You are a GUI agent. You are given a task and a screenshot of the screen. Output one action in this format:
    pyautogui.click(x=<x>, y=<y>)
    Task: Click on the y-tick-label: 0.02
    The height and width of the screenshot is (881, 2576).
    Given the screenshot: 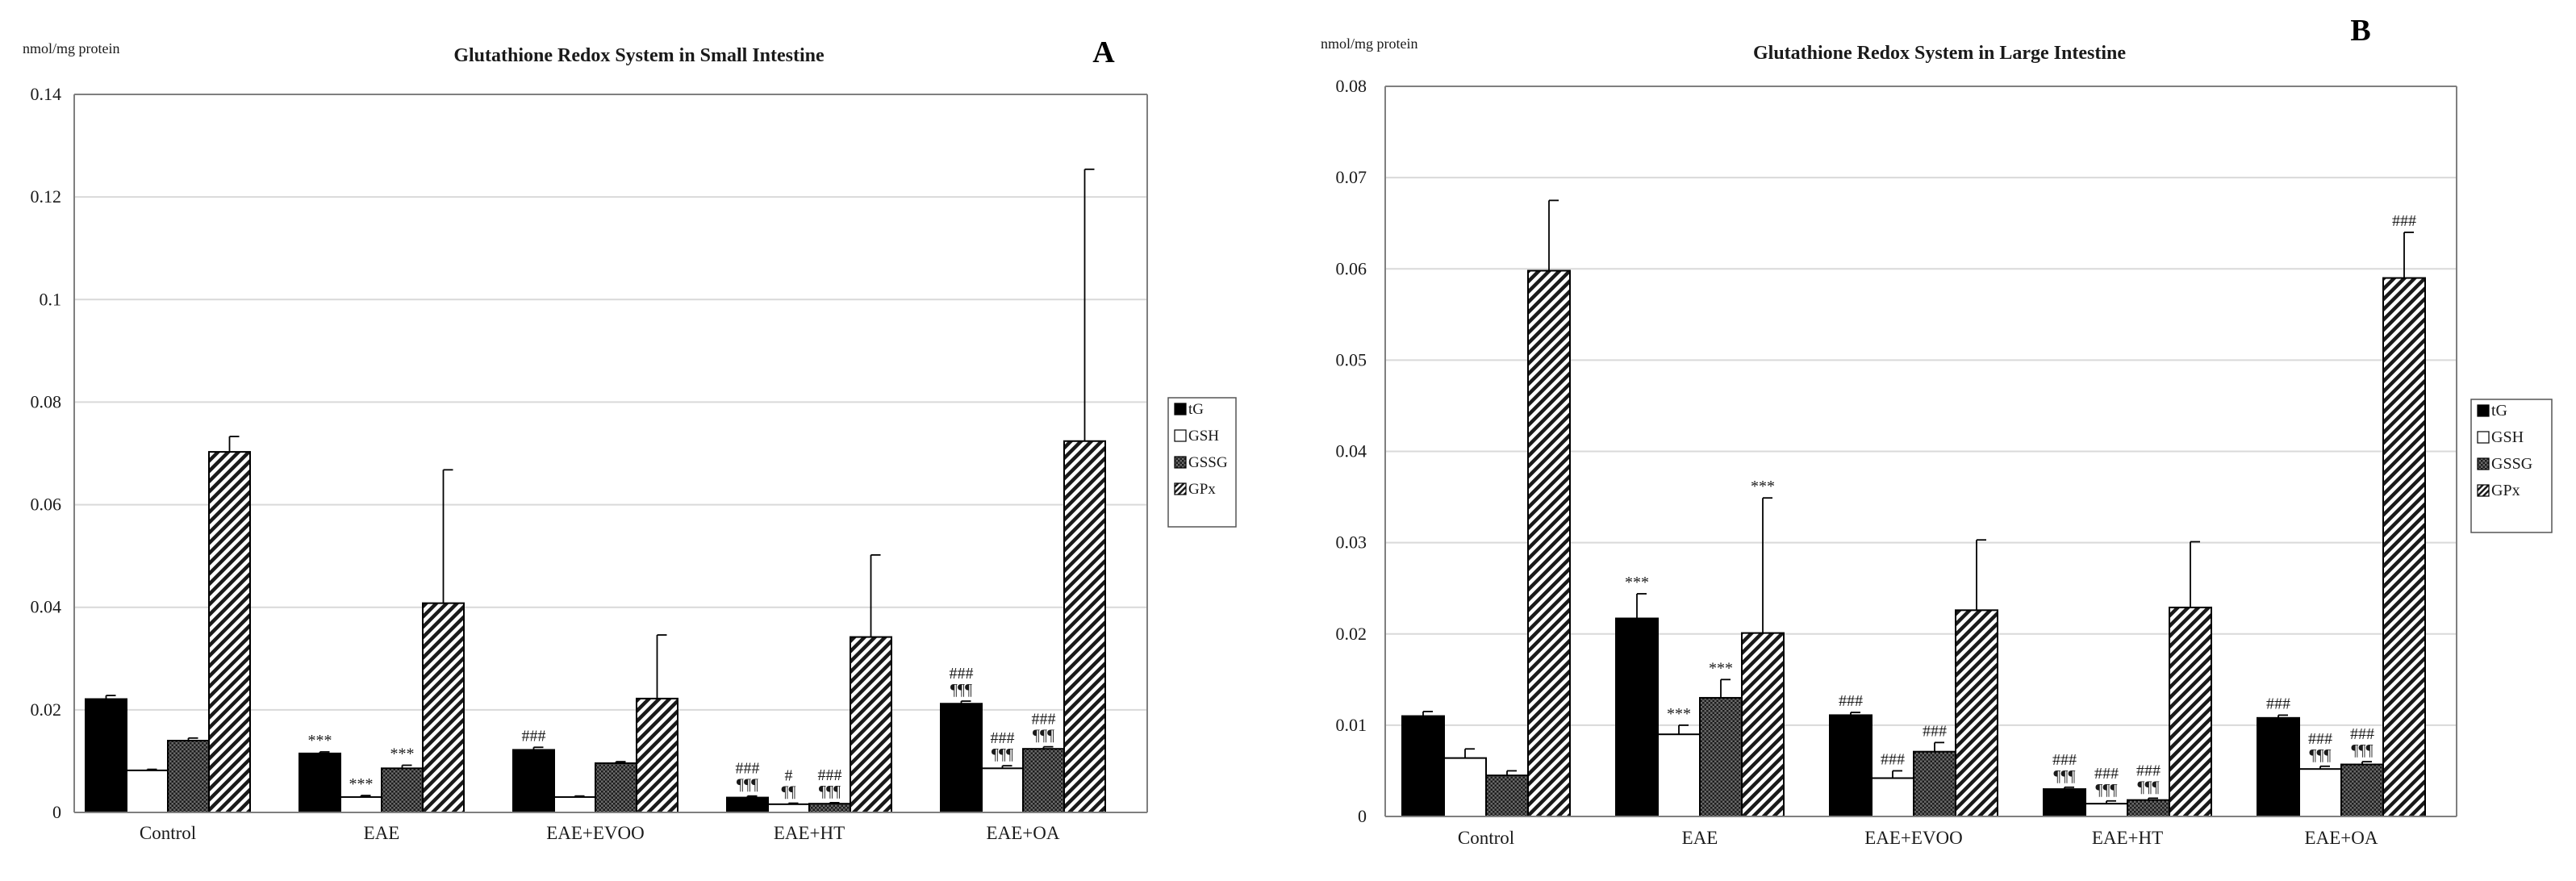 What is the action you would take?
    pyautogui.click(x=1352, y=634)
    